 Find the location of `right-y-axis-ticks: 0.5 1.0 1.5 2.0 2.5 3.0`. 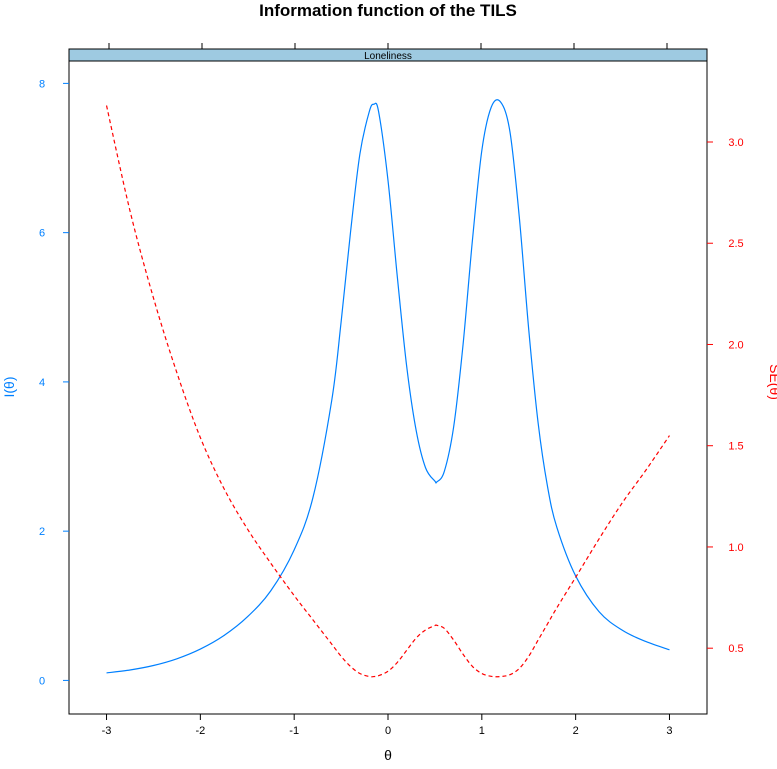

right-y-axis-ticks: 0.5 1.0 1.5 2.0 2.5 3.0 is located at coordinates (725, 396).